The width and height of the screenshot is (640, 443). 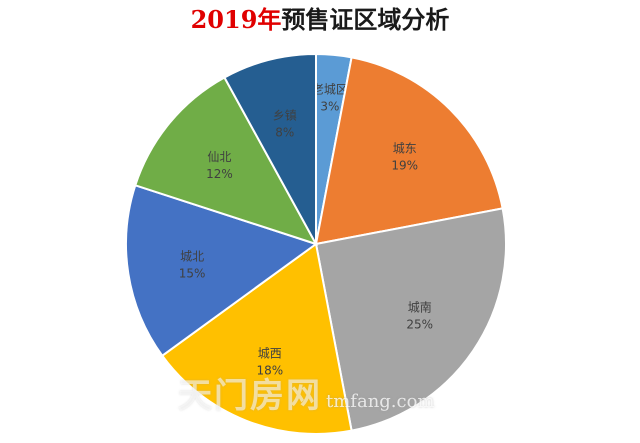 What do you see at coordinates (236, 19) in the screenshot?
I see `chart-title-year: 2019年` at bounding box center [236, 19].